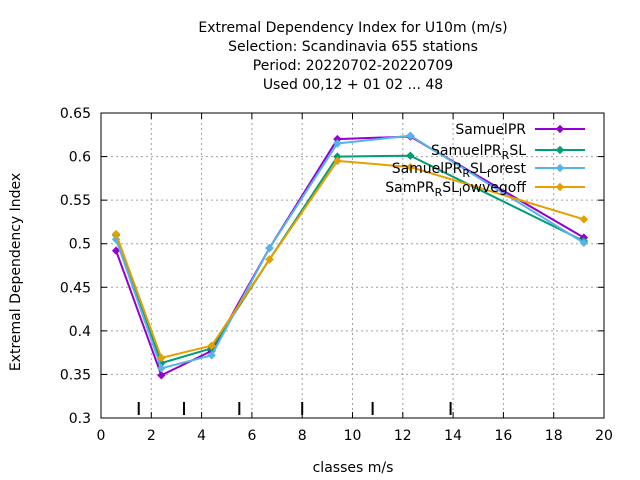  I want to click on class-boundary-marks, so click(294, 408).